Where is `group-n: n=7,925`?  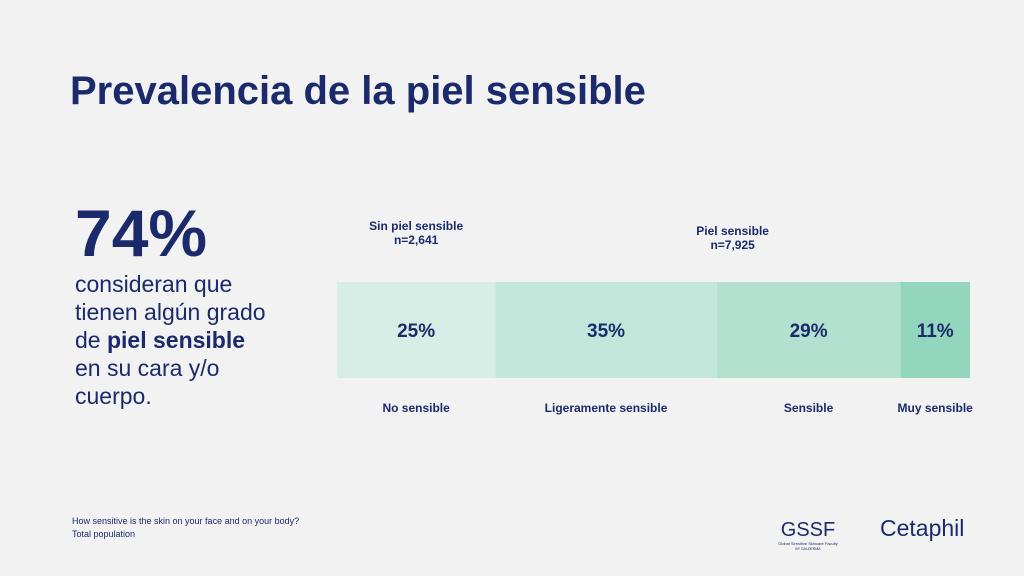 group-n: n=7,925 is located at coordinates (732, 245).